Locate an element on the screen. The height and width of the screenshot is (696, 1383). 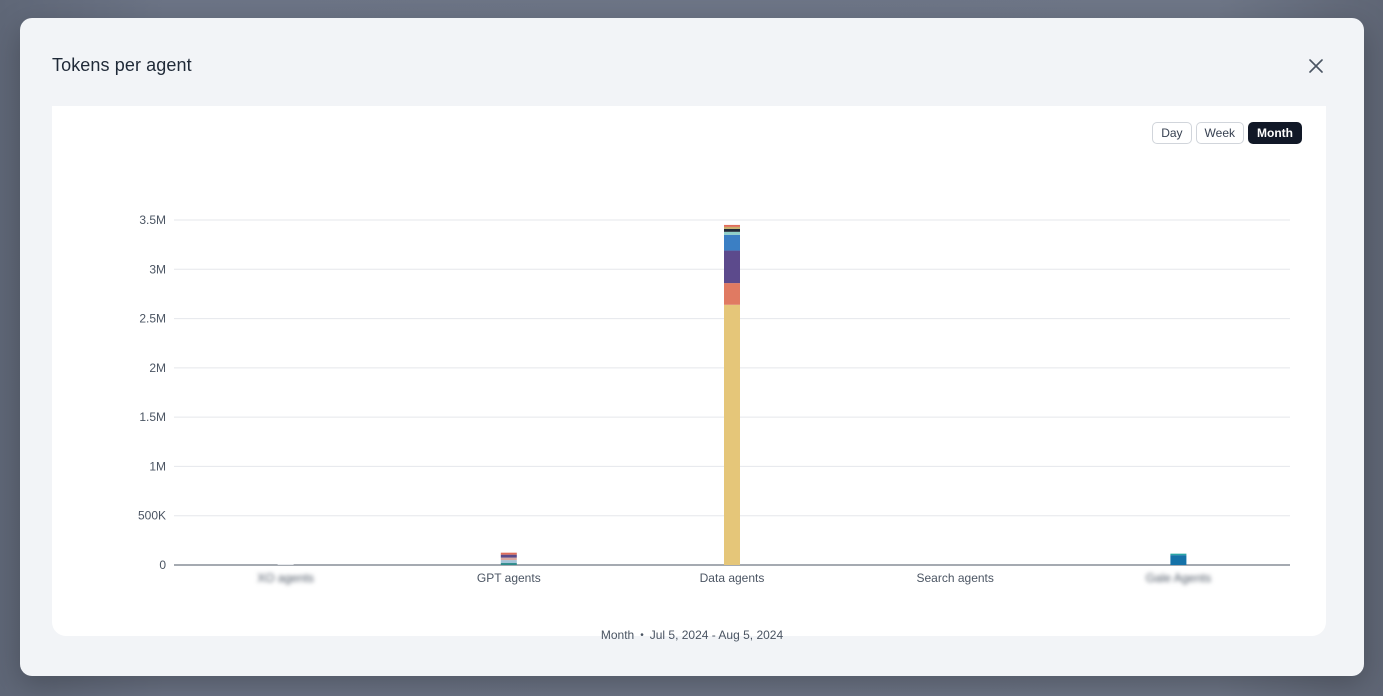
chart-footer: Month • Jul 5, 2024 - Aug 5, 2024 is located at coordinates (692, 635).